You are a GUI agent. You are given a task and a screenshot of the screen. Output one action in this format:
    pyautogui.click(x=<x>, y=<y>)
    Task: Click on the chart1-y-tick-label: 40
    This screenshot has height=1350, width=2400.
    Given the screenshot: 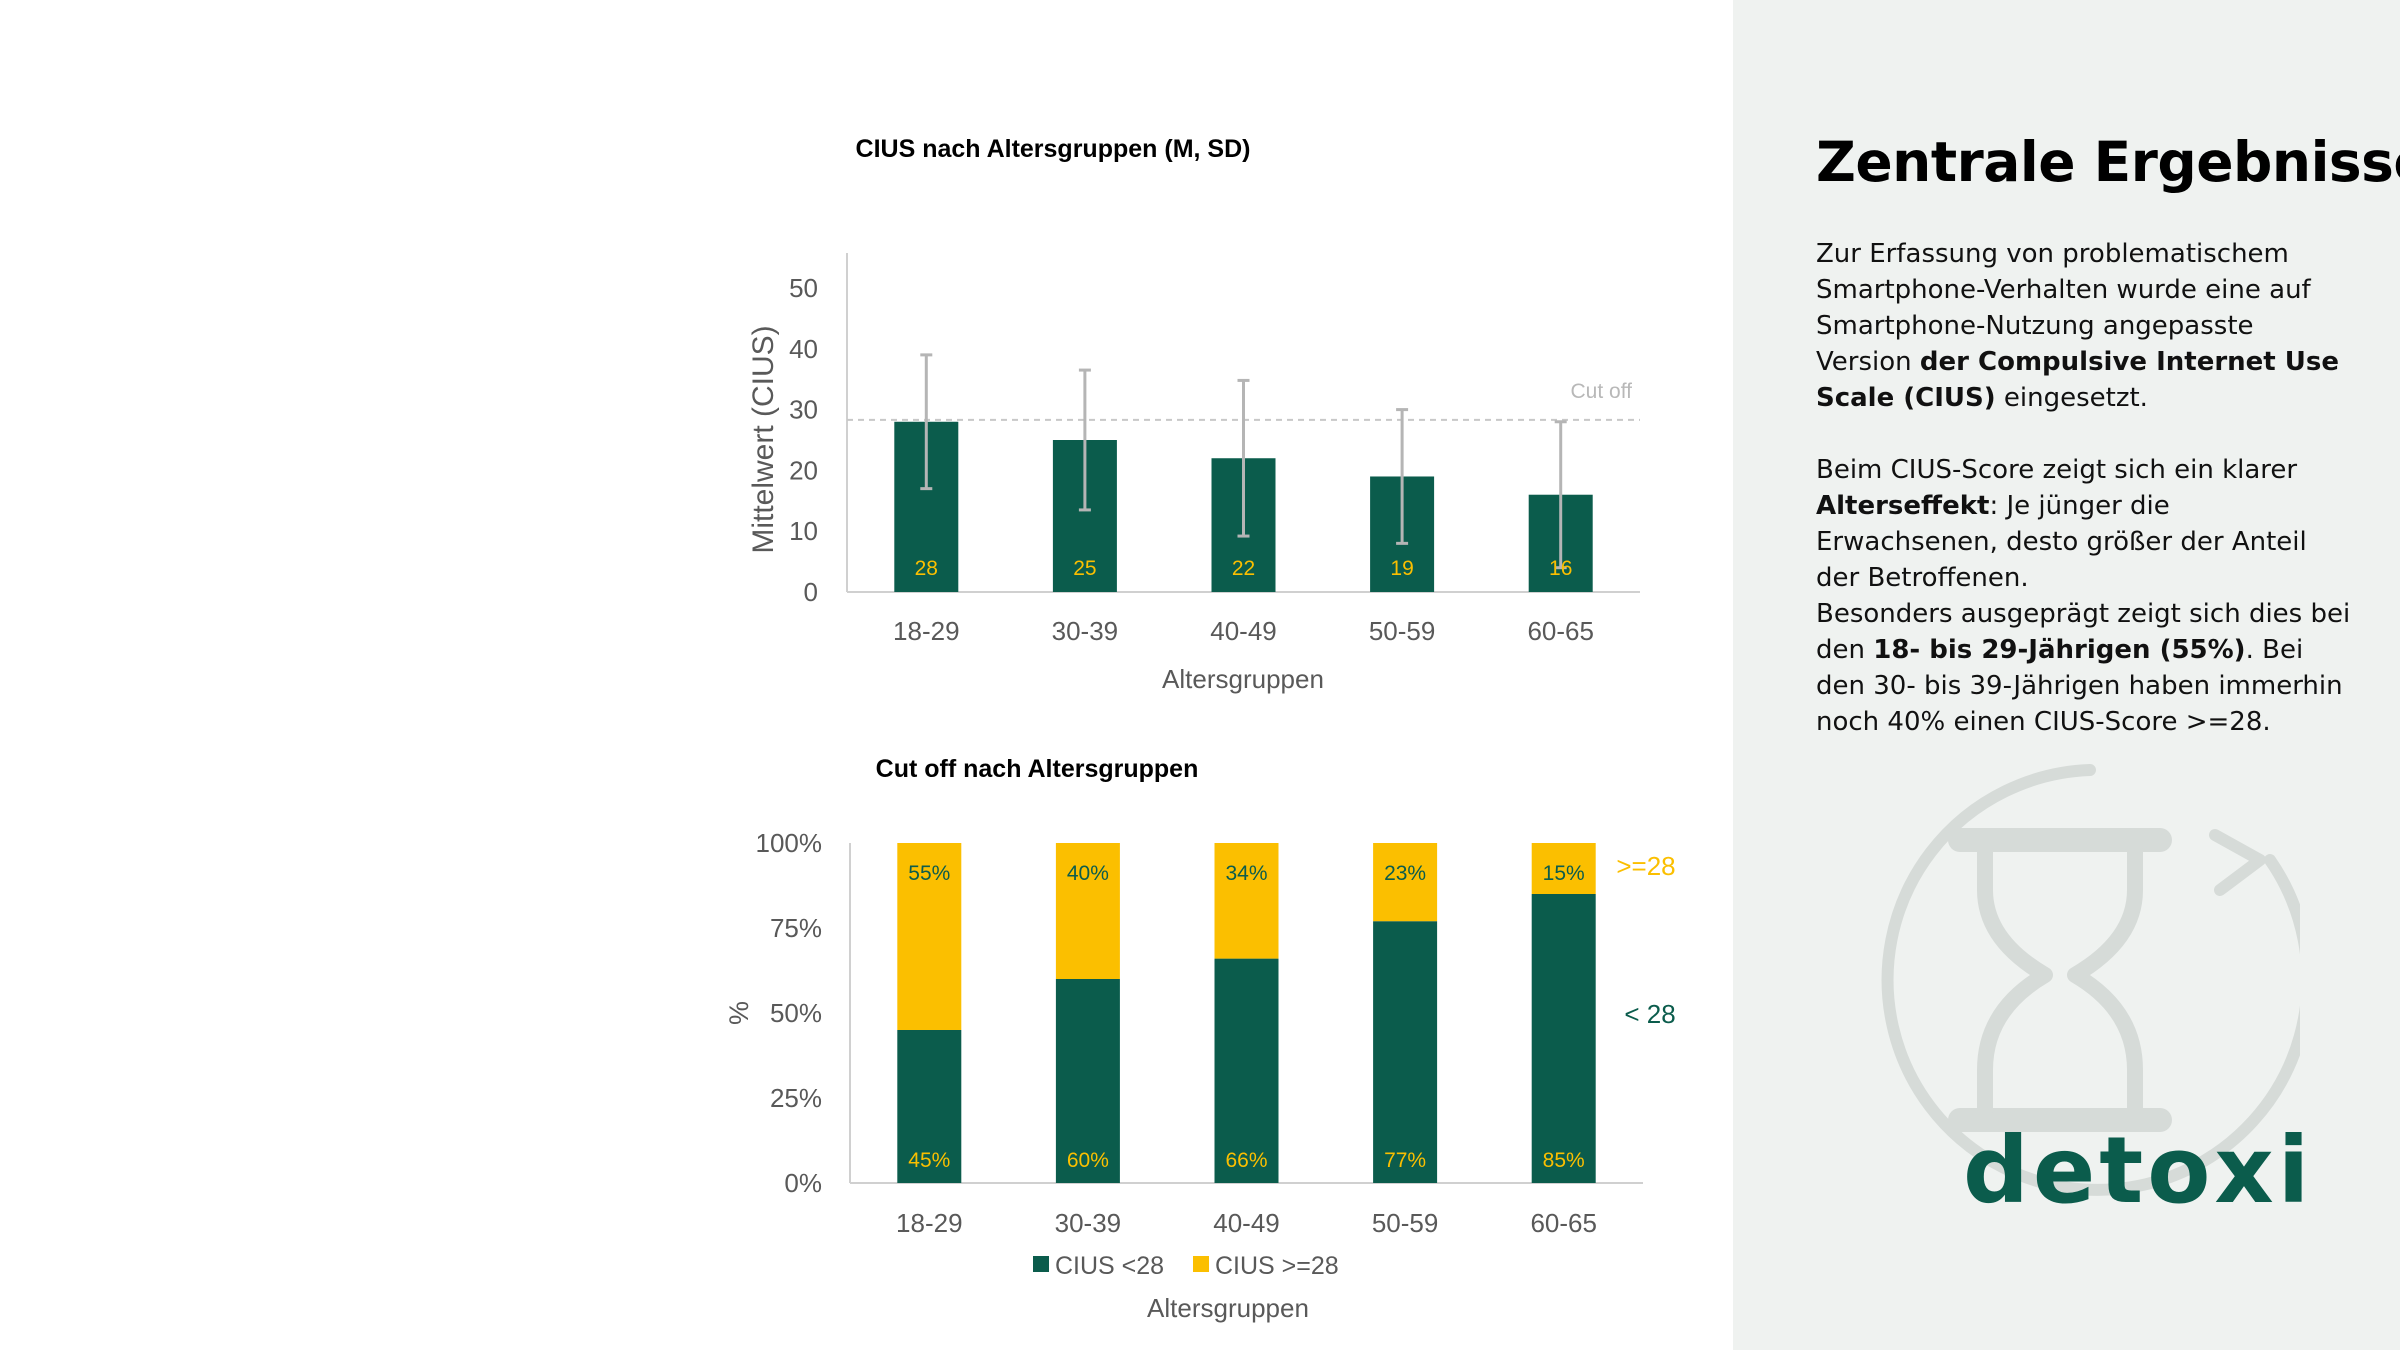 What is the action you would take?
    pyautogui.click(x=803, y=349)
    